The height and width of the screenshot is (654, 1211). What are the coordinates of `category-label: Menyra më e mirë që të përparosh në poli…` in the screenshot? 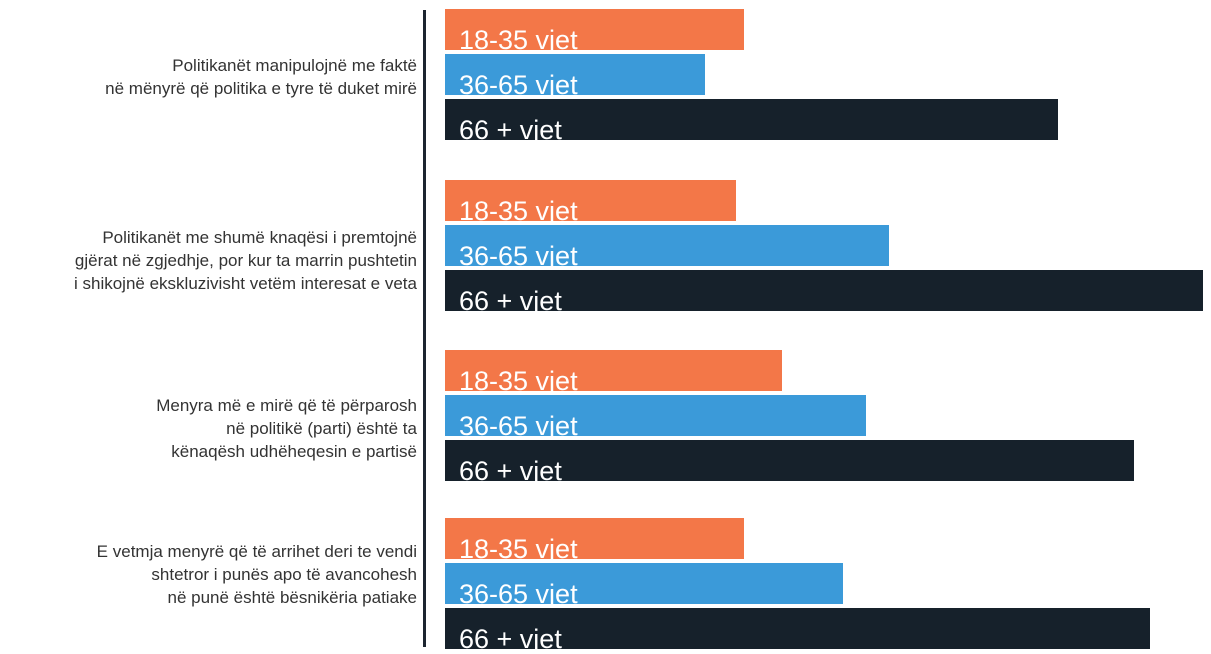 It's located at (286, 428).